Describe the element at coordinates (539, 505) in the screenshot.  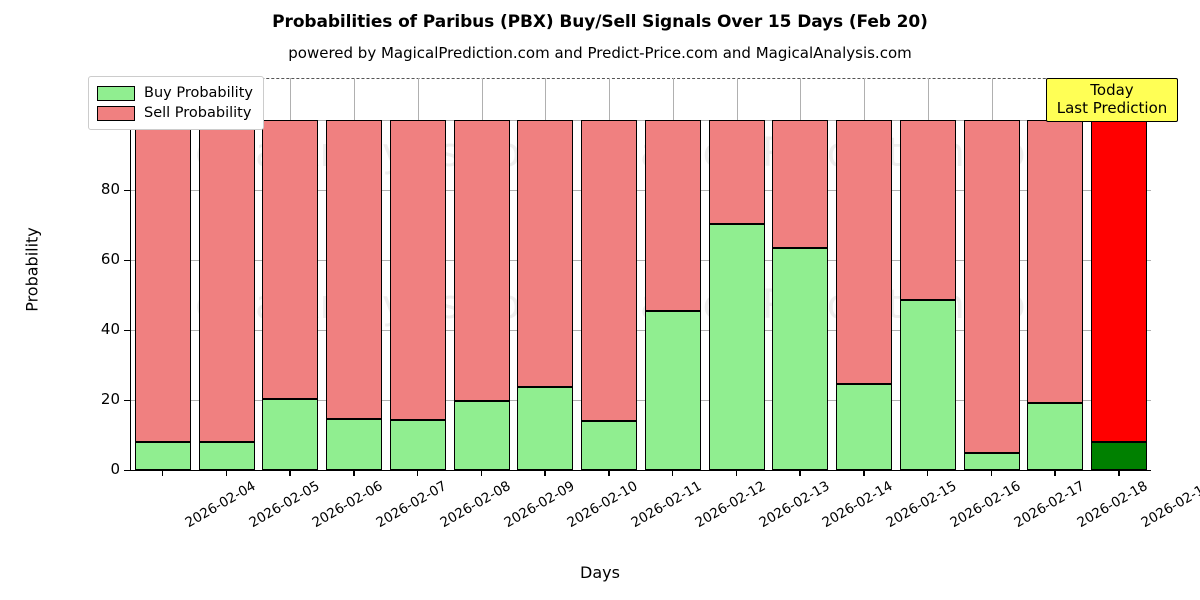
I see `x-axis-tick-label: 2026-02-09` at that location.